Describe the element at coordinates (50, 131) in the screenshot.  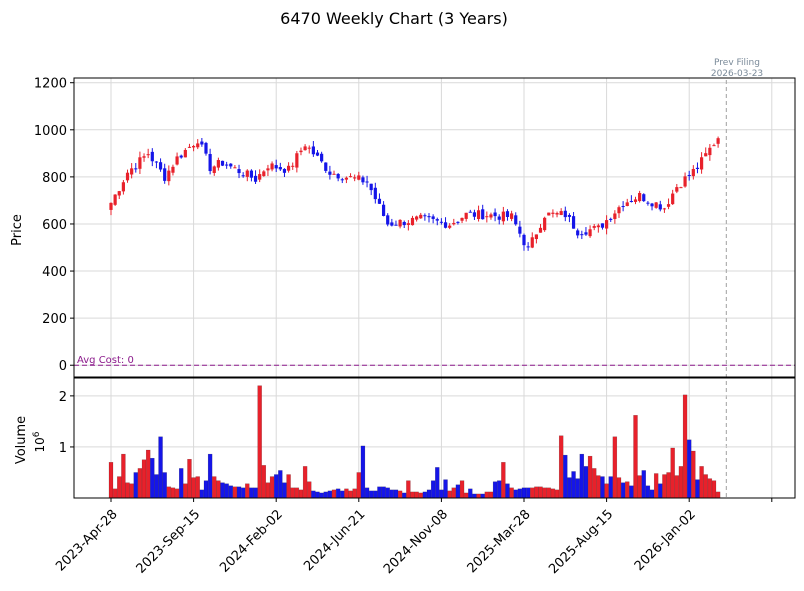
I see `price-tick-label: 1000` at that location.